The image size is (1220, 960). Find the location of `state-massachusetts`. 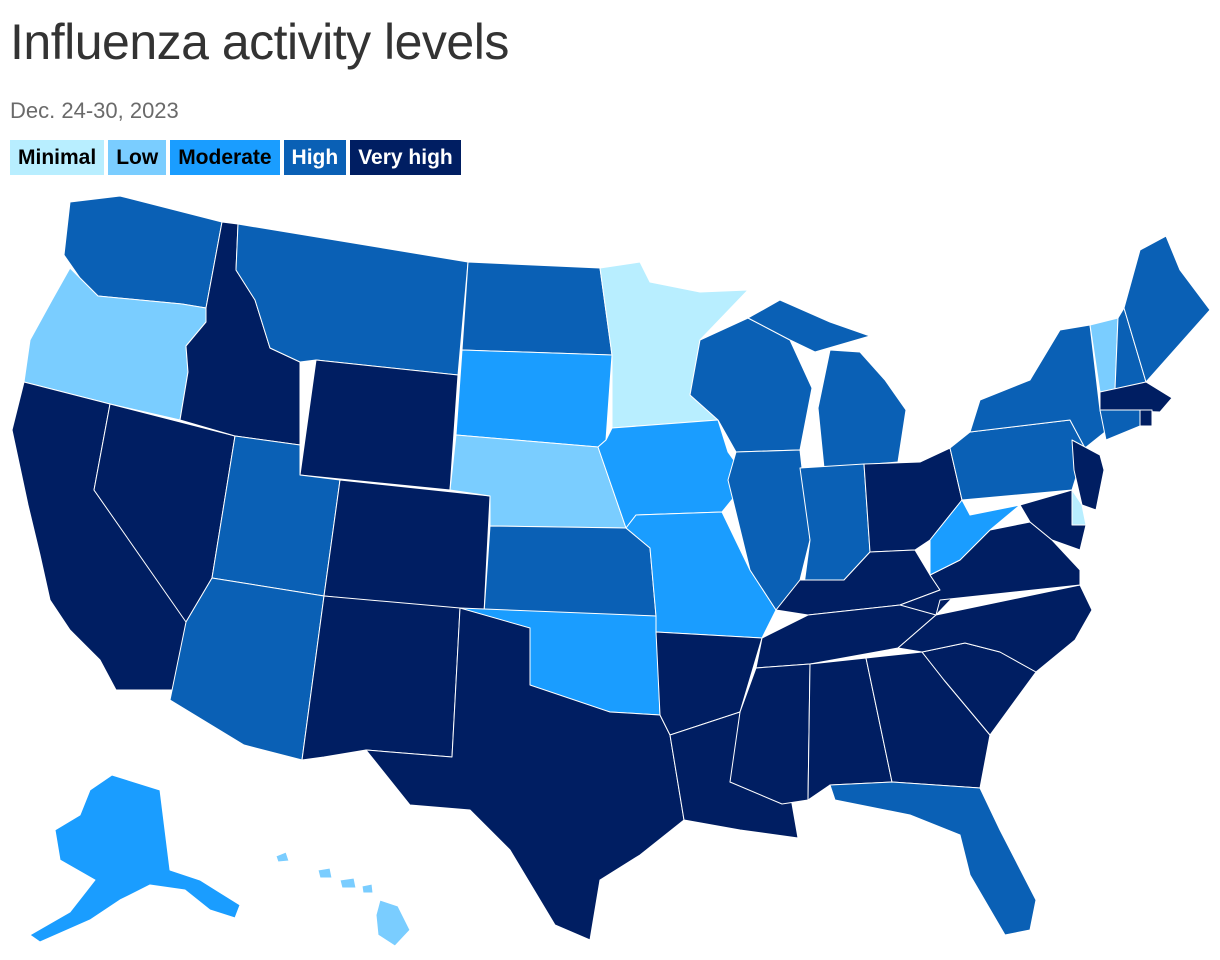

state-massachusetts is located at coordinates (1136, 397).